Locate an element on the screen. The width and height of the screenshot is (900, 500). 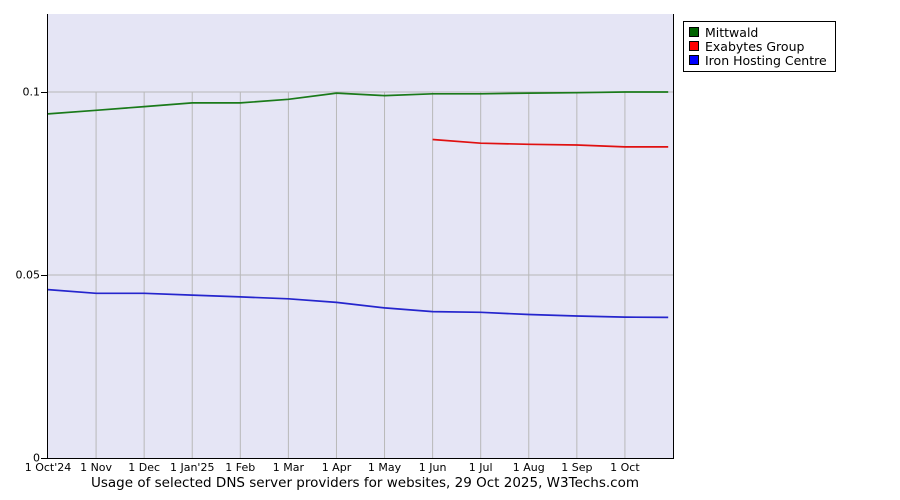
x-axis-label-1-Oct: 1 Oct is located at coordinates (625, 467).